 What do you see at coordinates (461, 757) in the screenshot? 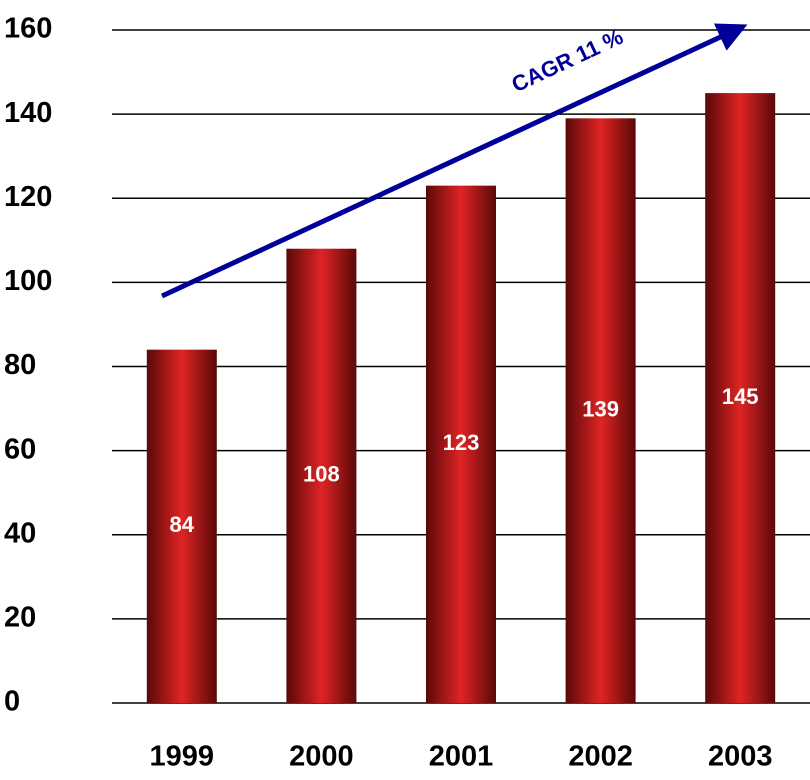
I see `x-tick-label: 2001` at bounding box center [461, 757].